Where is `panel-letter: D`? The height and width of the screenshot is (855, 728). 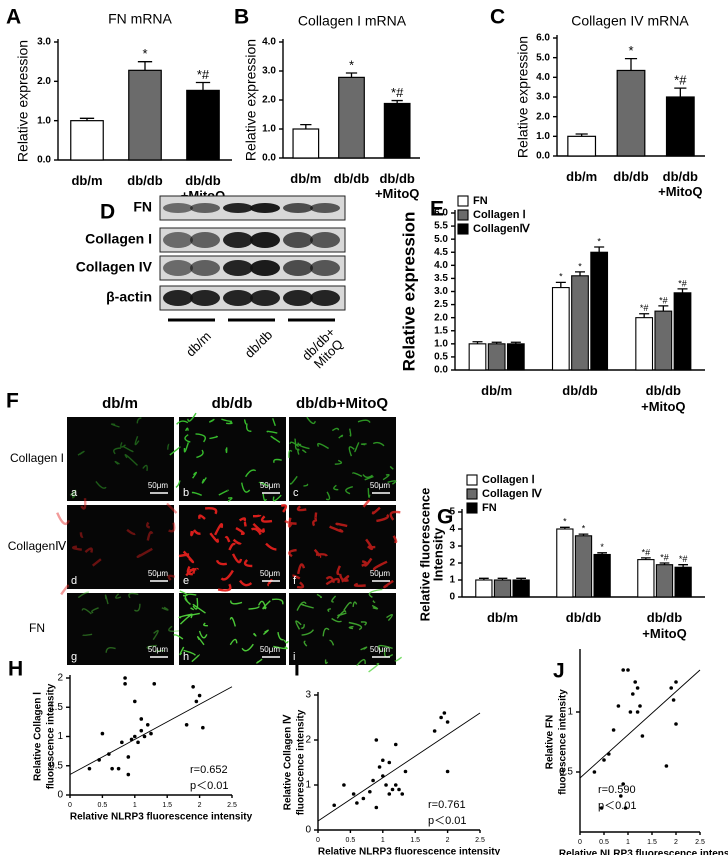
panel-letter: D is located at coordinates (107, 212).